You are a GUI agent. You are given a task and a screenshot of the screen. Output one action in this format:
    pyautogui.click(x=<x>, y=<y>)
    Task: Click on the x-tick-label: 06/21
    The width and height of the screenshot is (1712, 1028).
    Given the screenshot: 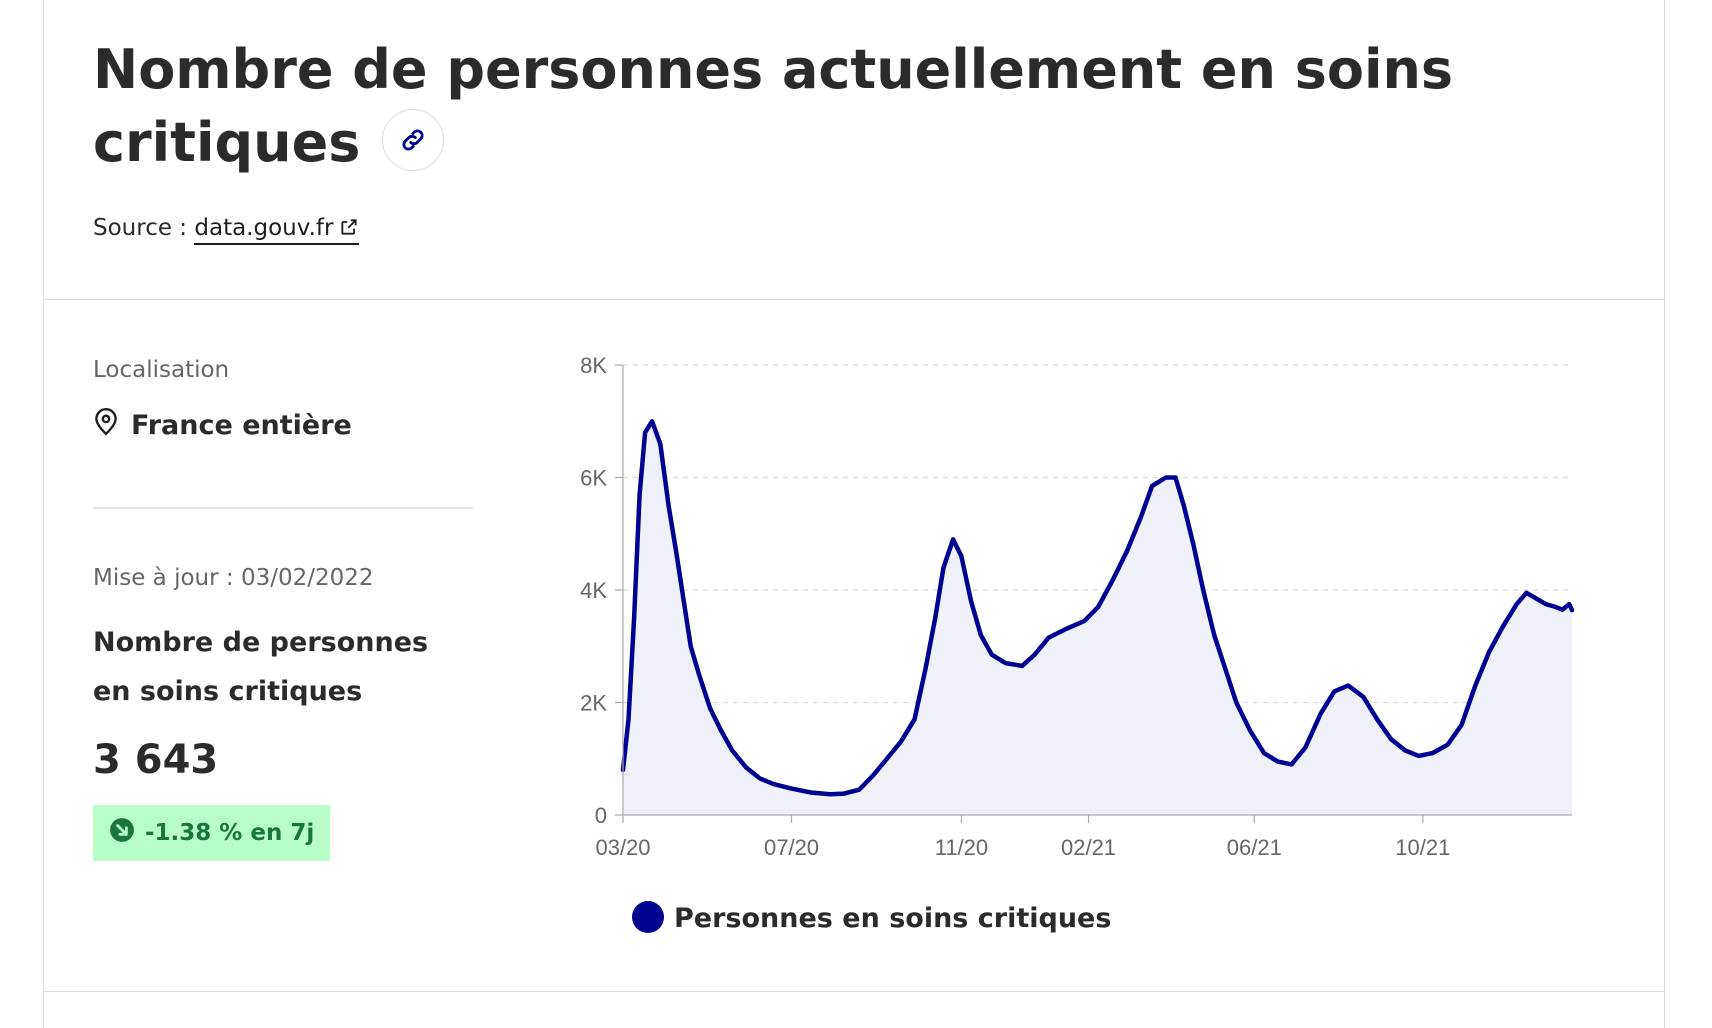 What is the action you would take?
    pyautogui.click(x=1254, y=847)
    